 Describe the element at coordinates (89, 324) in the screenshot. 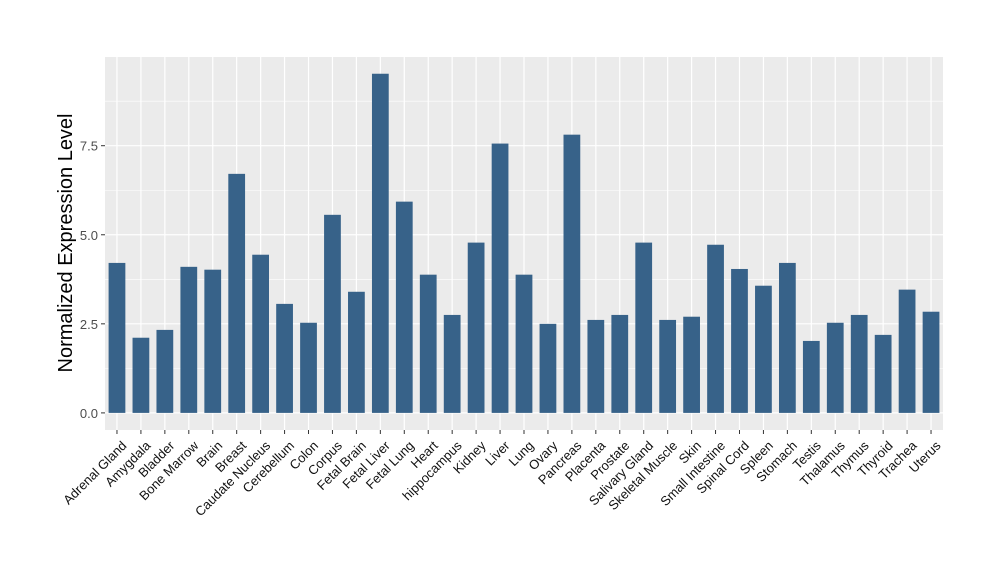

I see `y-tick-label: 2.5` at that location.